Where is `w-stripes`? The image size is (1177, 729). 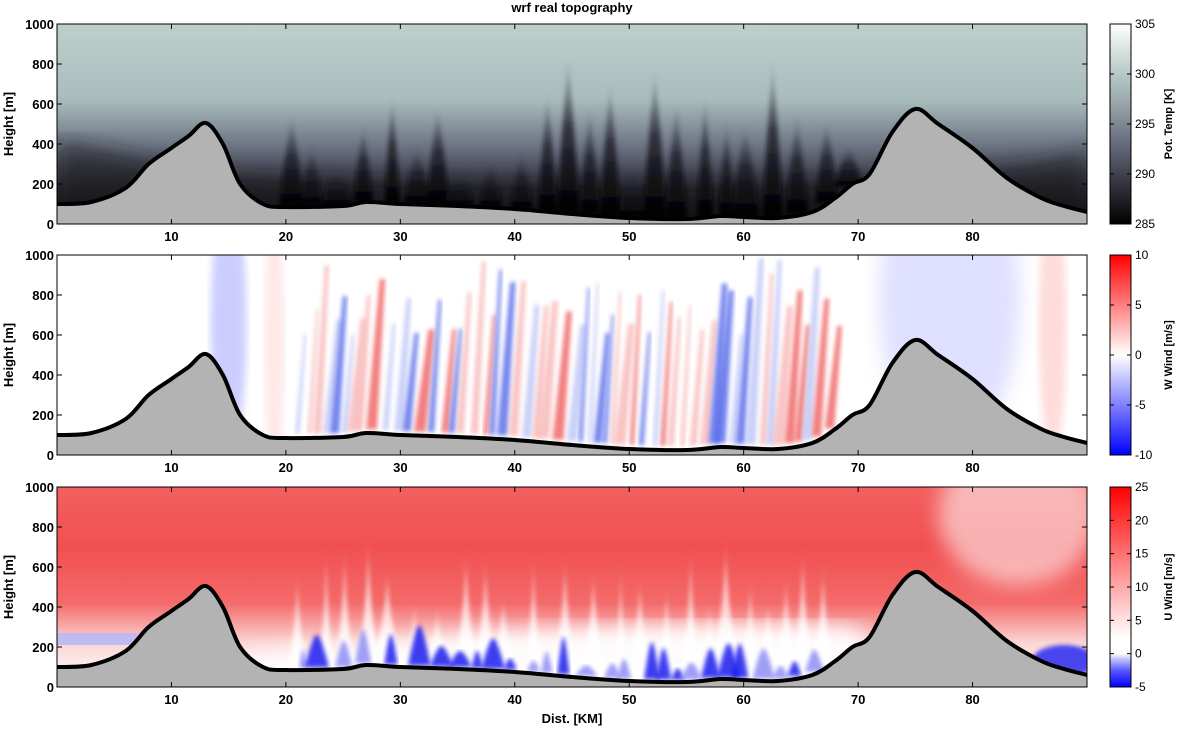 w-stripes is located at coordinates (569, 352).